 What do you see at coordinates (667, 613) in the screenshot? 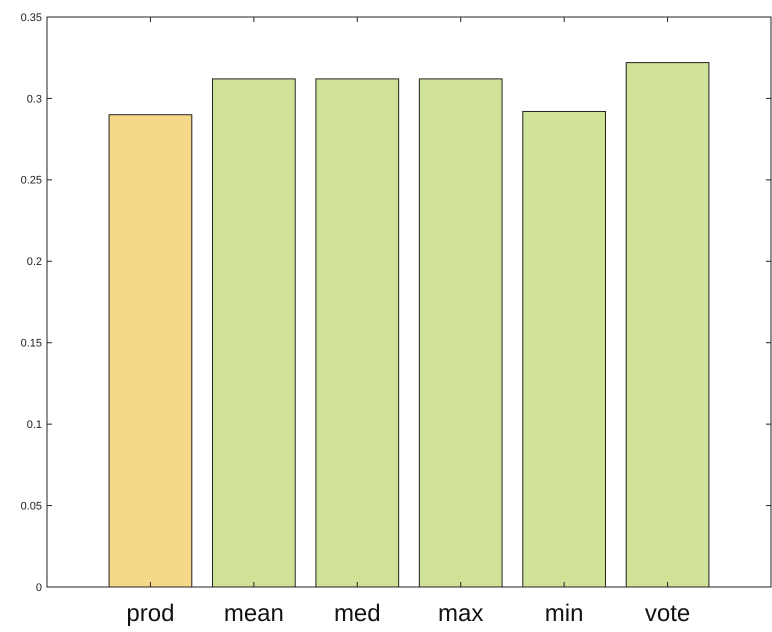
I see `x-tick-label: vote` at bounding box center [667, 613].